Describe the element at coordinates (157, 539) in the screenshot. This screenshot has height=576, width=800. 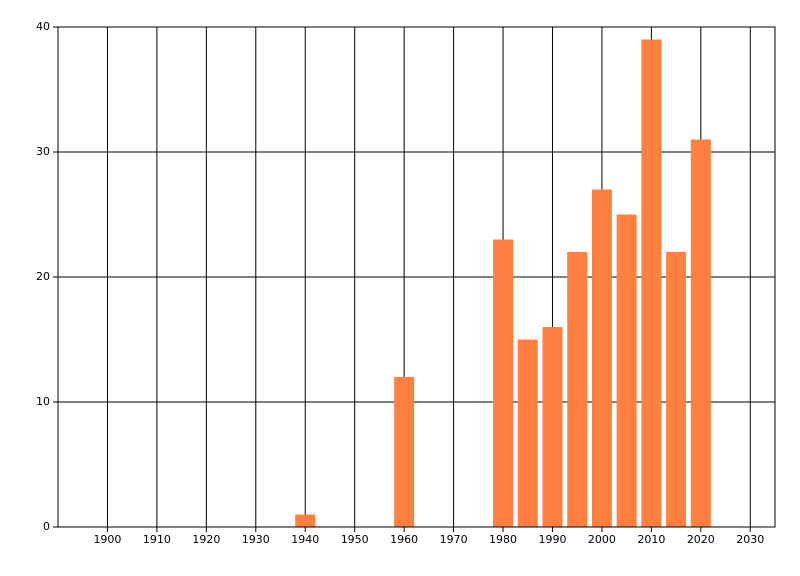
I see `x-tick-label: 1910` at that location.